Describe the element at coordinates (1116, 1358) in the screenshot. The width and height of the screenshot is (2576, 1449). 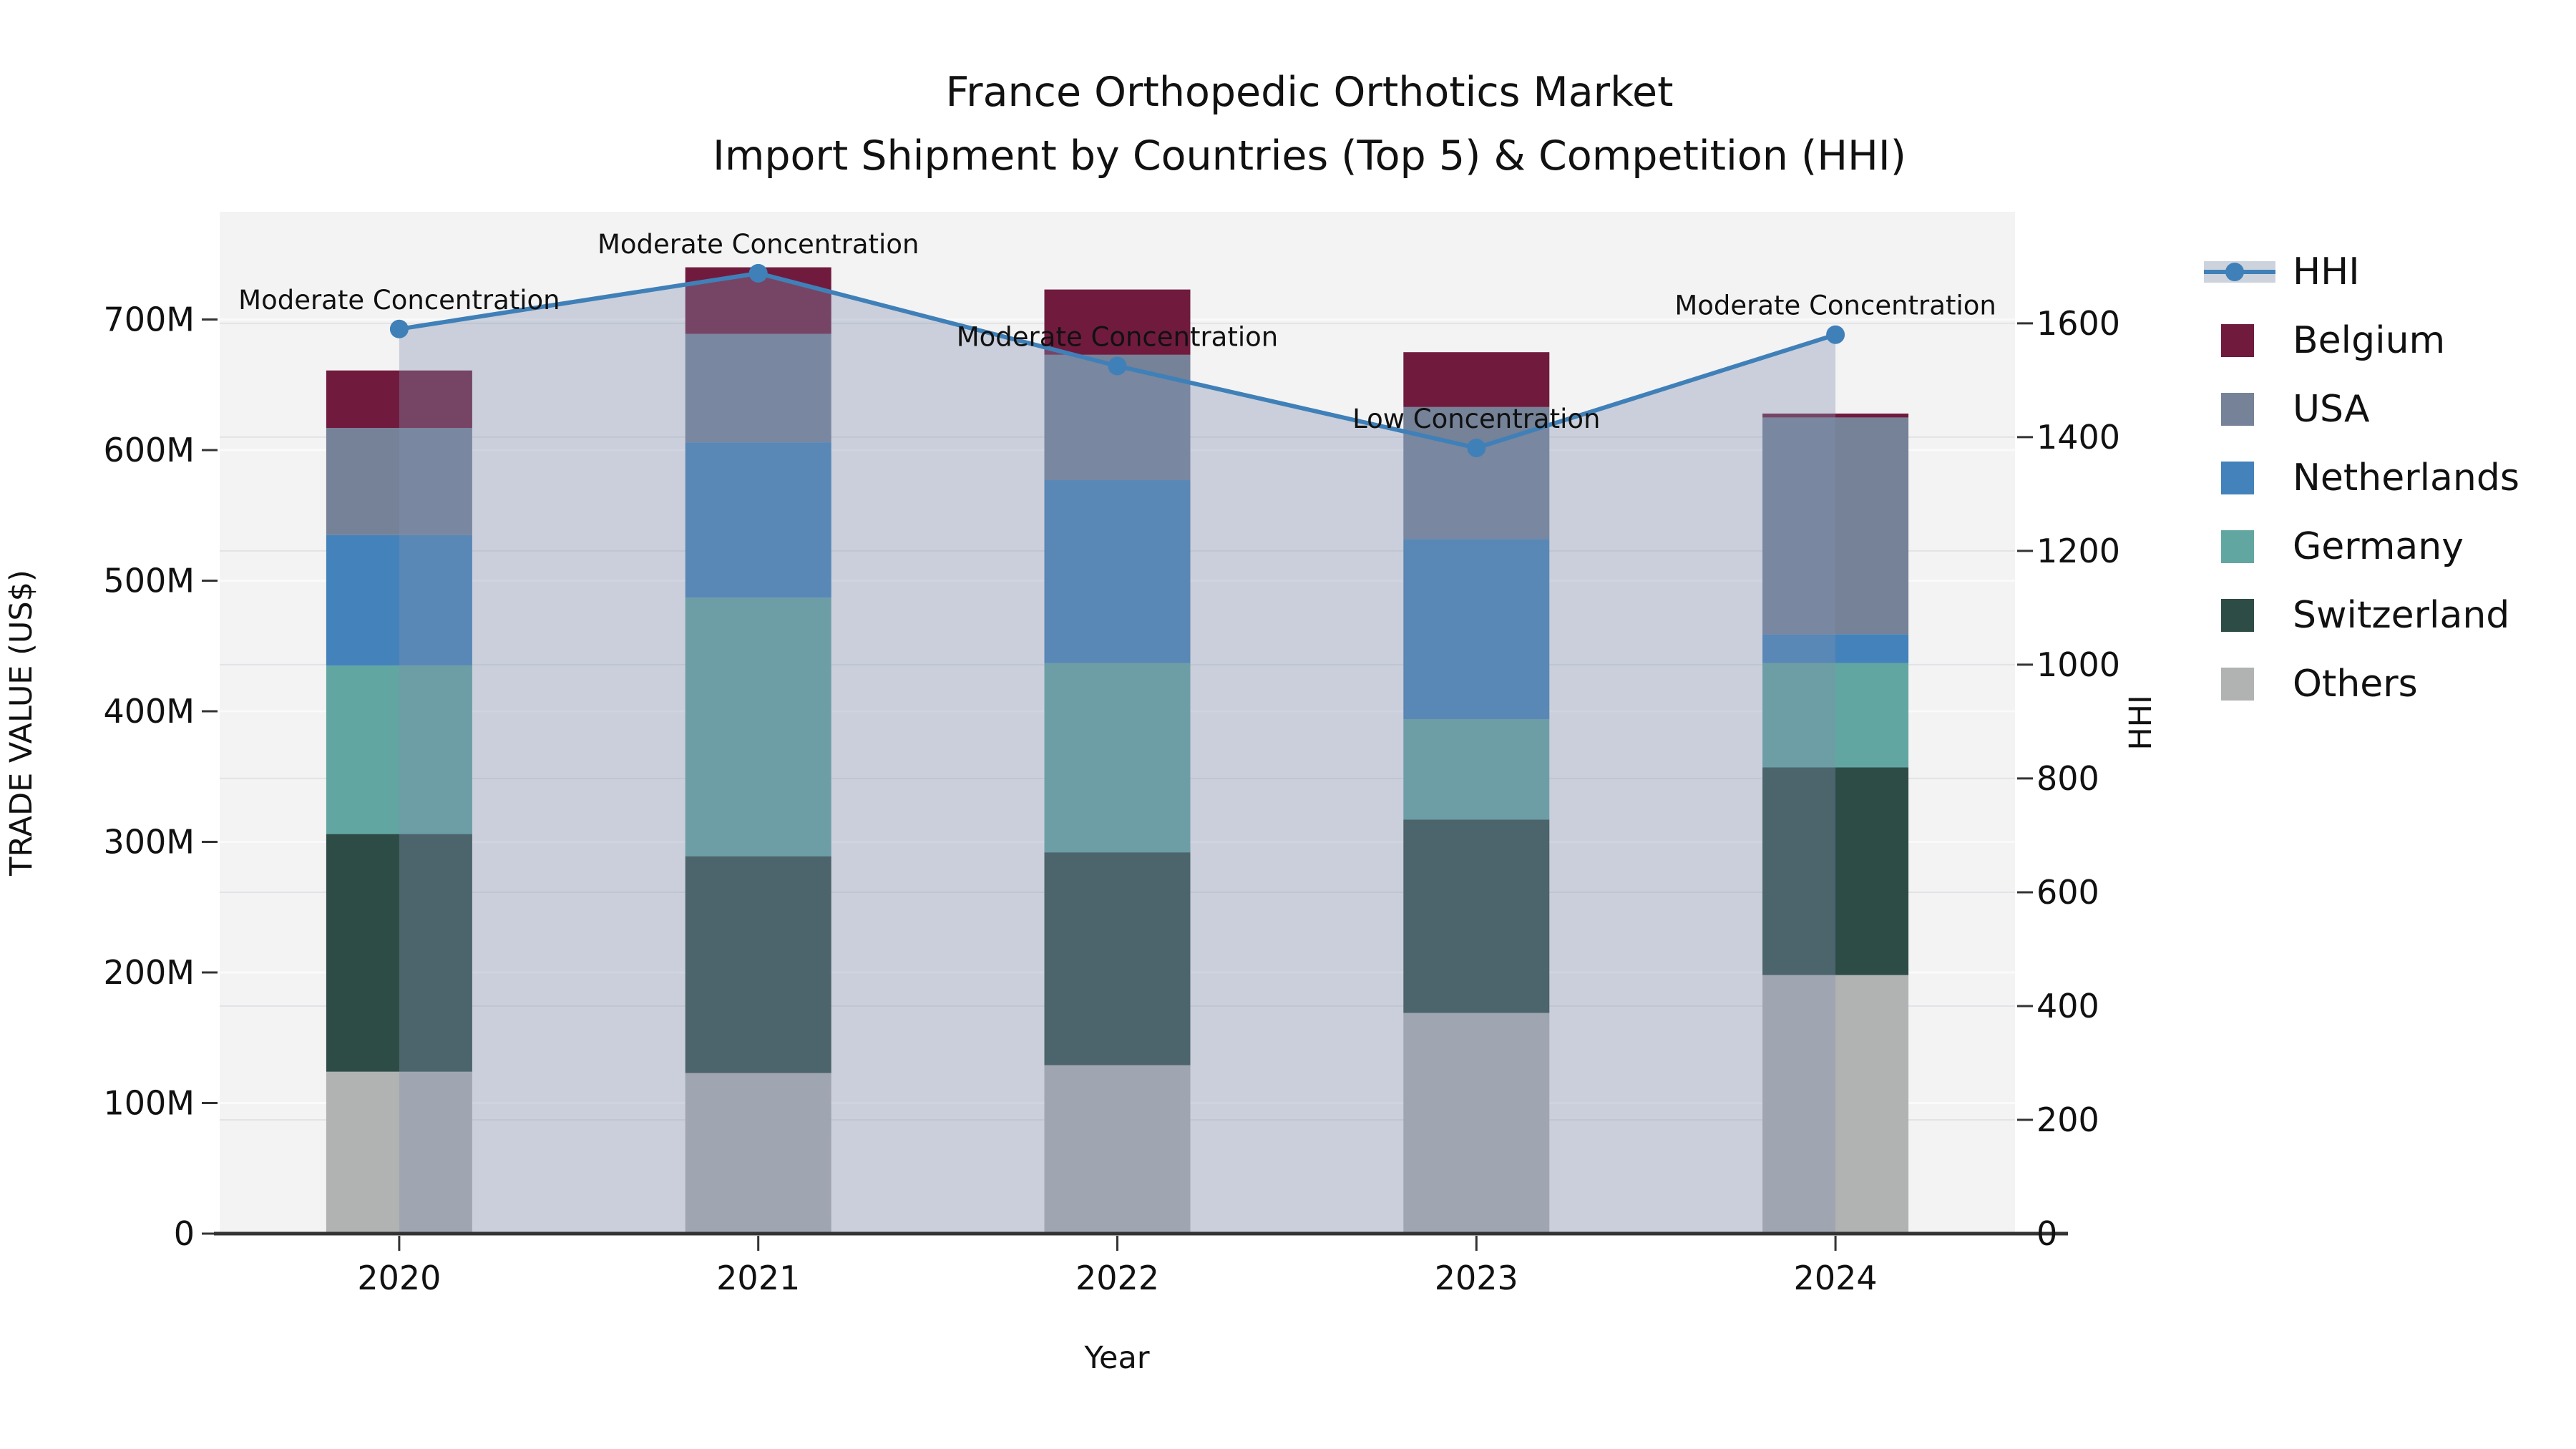
I see `x-axis-title: Year` at that location.